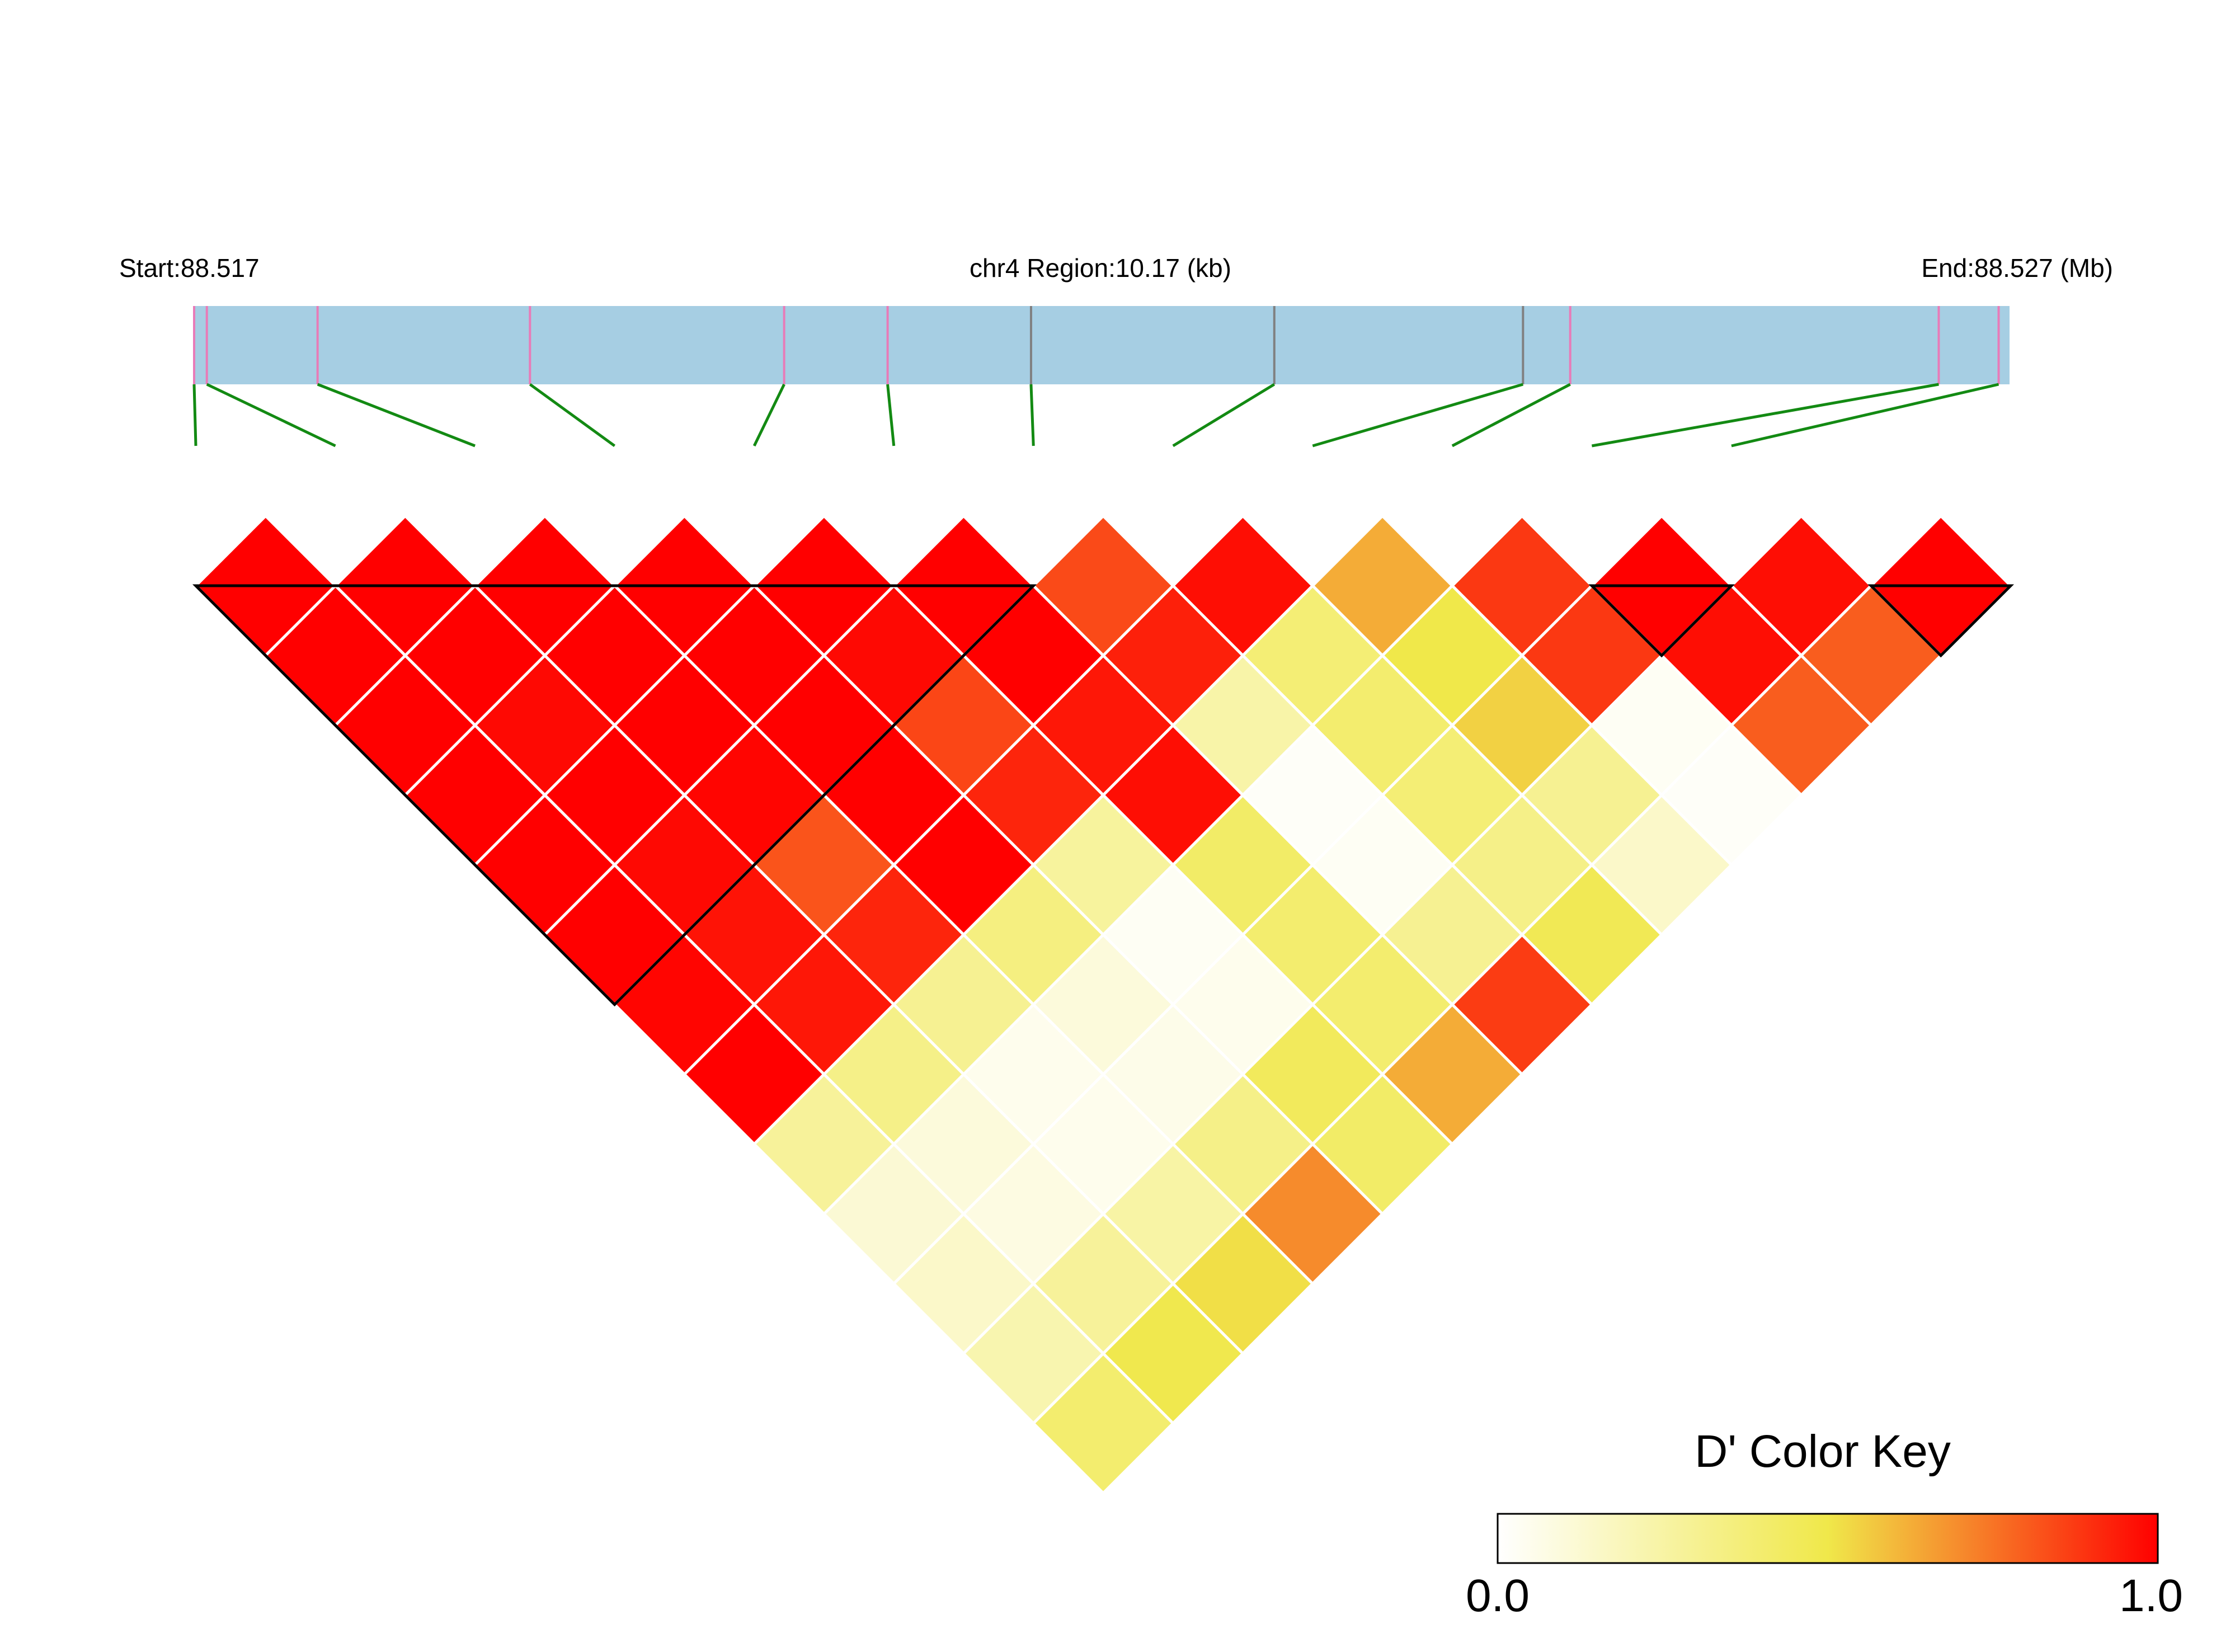  Describe the element at coordinates (2017, 268) in the screenshot. I see `region-end-label: End:88.527 (Mb)` at that location.